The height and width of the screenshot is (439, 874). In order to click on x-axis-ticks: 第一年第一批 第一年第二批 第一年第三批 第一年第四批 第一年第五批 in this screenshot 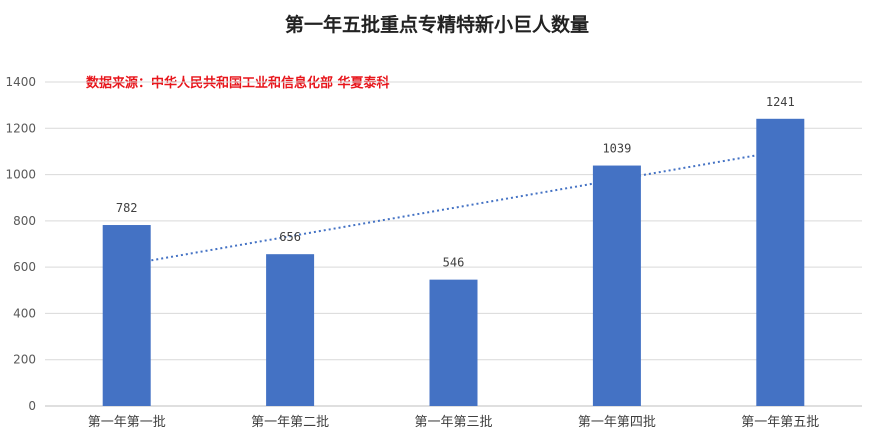, I will do `click(454, 422)`.